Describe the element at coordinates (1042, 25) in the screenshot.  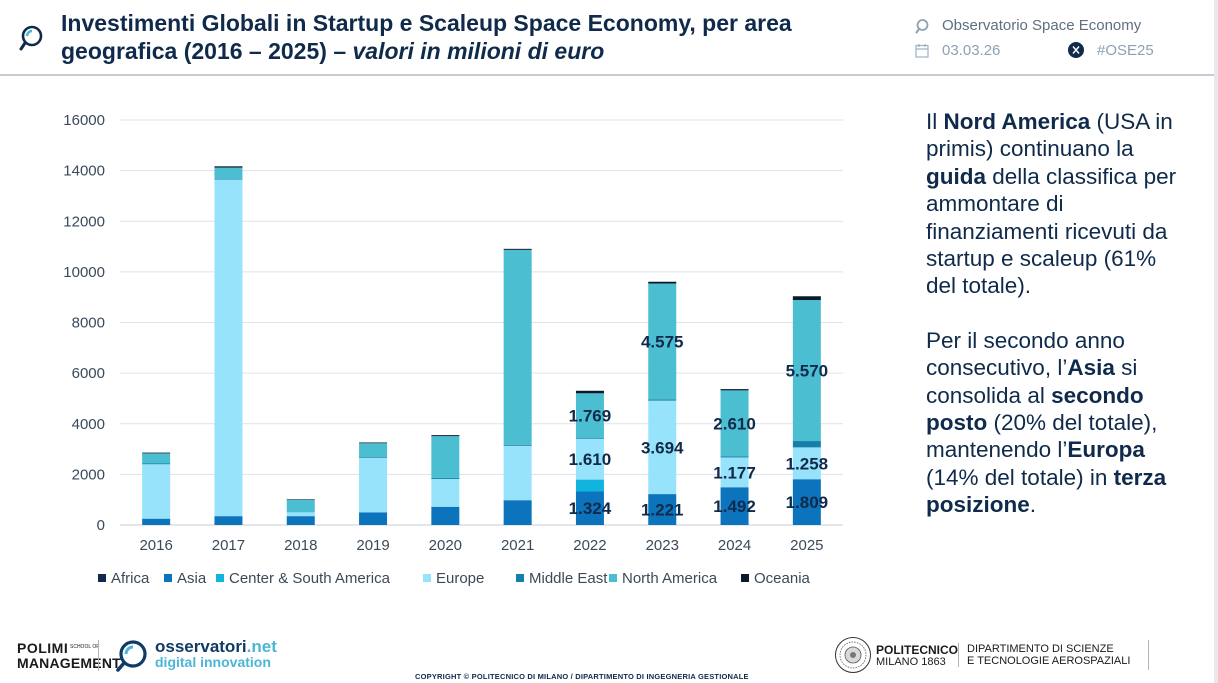
I see `organization-name: Observatorio Space Economy` at that location.